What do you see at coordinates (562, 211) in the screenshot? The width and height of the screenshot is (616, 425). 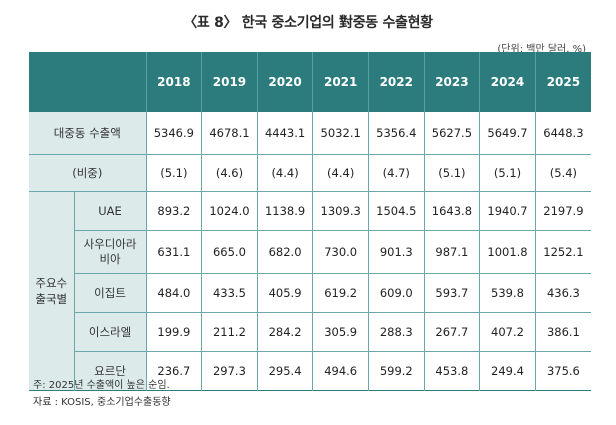 I see `table-cell: 2197.9` at bounding box center [562, 211].